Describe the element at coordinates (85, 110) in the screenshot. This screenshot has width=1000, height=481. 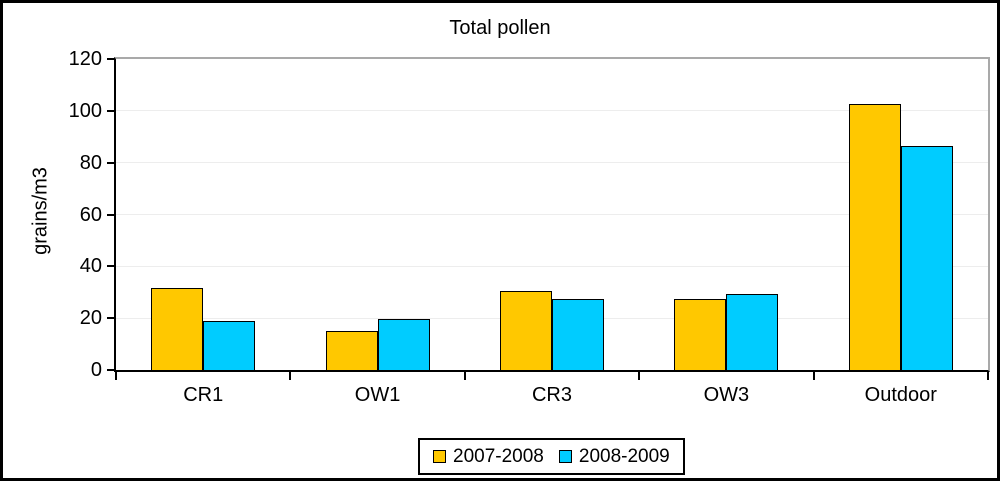
I see `y-tick-label: 100` at that location.